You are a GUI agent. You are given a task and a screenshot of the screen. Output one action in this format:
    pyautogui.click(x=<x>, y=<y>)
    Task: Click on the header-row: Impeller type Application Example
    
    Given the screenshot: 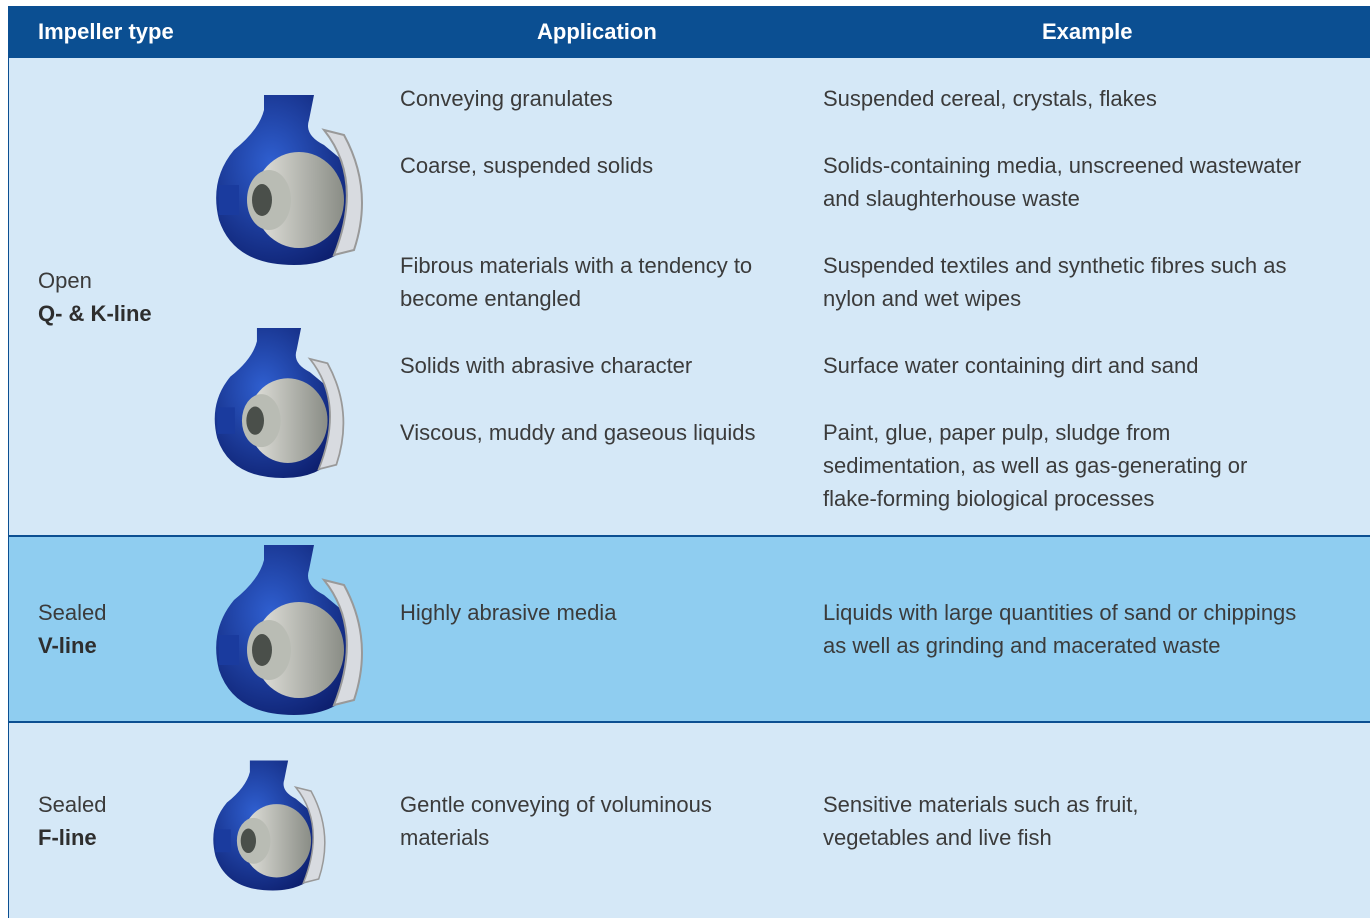 What is the action you would take?
    pyautogui.click(x=689, y=32)
    